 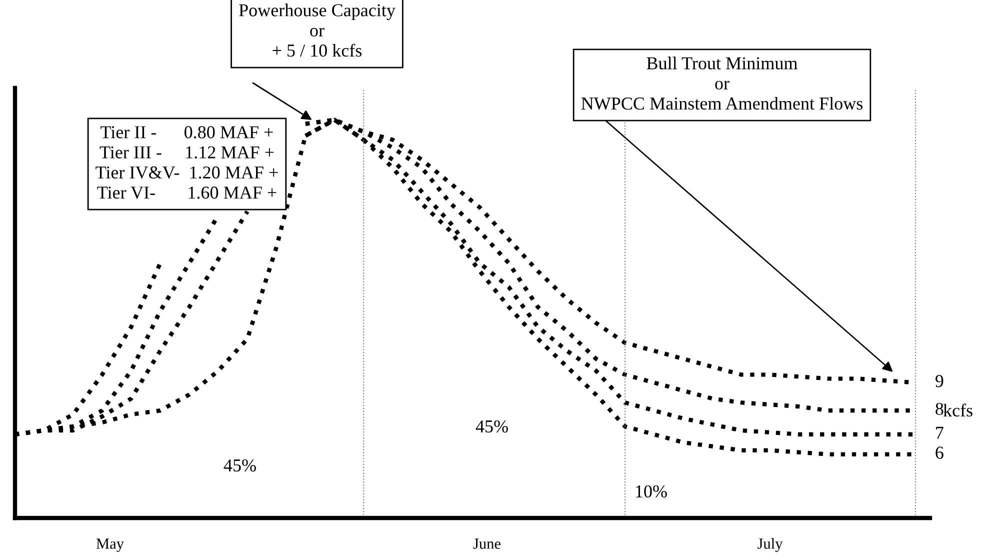 I want to click on series-label: 8, so click(x=940, y=409).